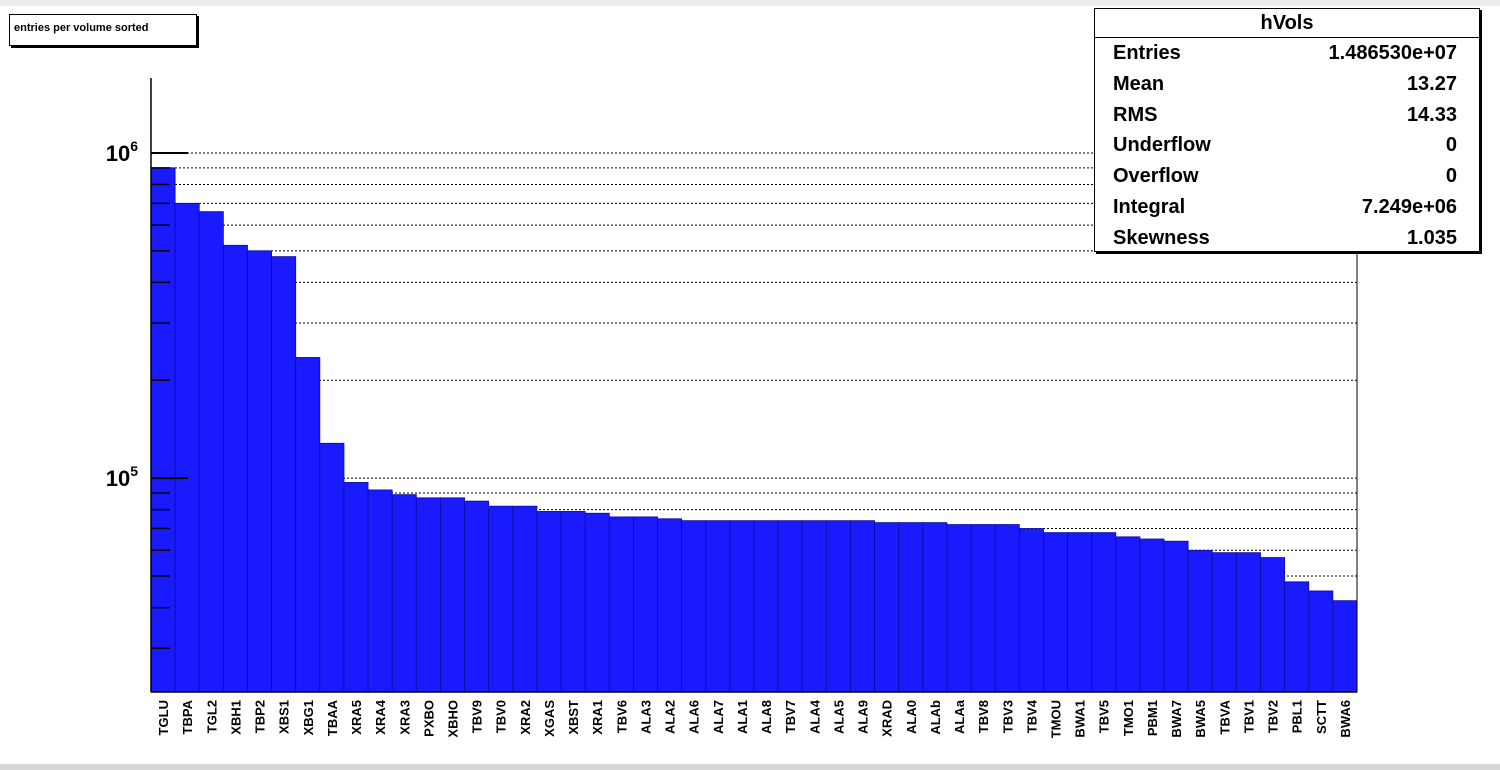 The image size is (1500, 770). Describe the element at coordinates (911, 717) in the screenshot. I see `x-tick-label: ALA0` at that location.